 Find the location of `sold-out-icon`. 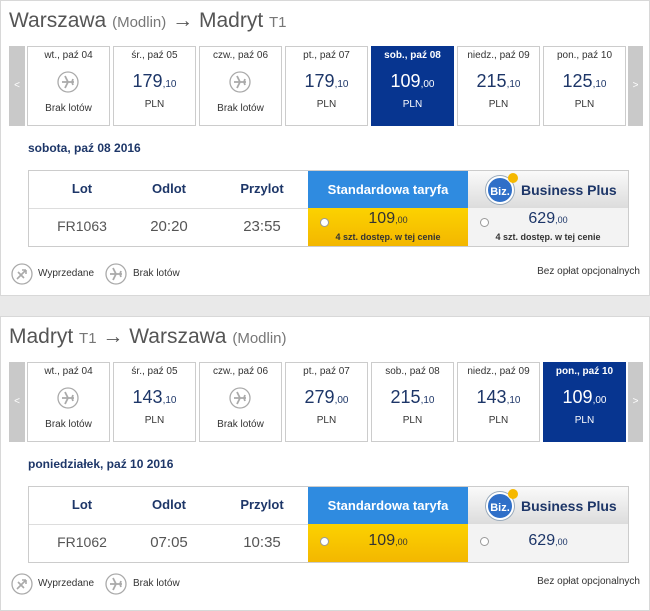

sold-out-icon is located at coordinates (22, 584).